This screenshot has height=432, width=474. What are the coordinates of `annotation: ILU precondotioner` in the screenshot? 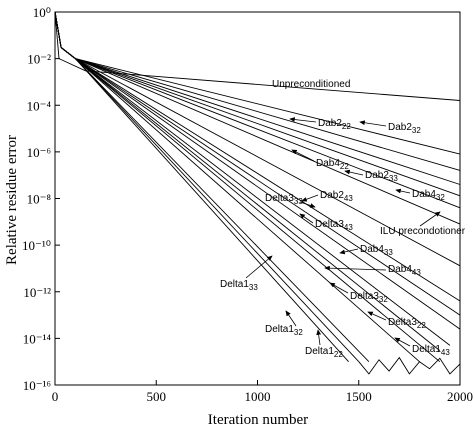 It's located at (423, 231).